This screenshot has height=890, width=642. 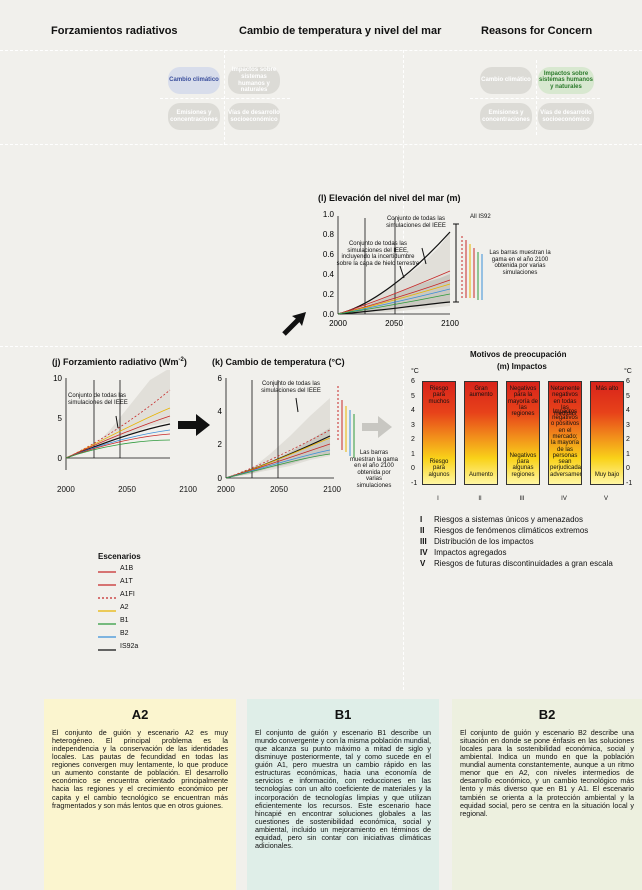 What do you see at coordinates (628, 381) in the screenshot?
I see `rfc-ytick: 6` at bounding box center [628, 381].